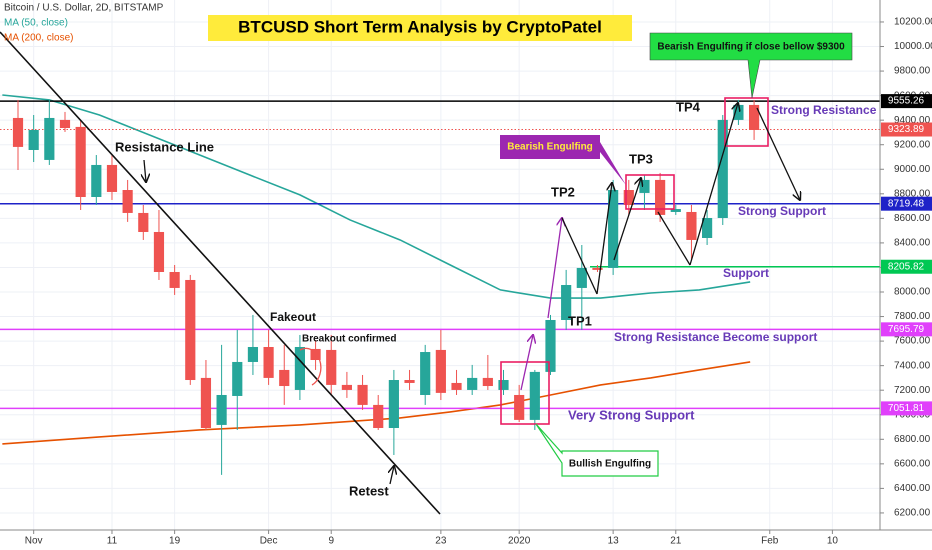 The image size is (932, 550). Describe the element at coordinates (912, 390) in the screenshot. I see `y-tick-label: 7200.00` at that location.